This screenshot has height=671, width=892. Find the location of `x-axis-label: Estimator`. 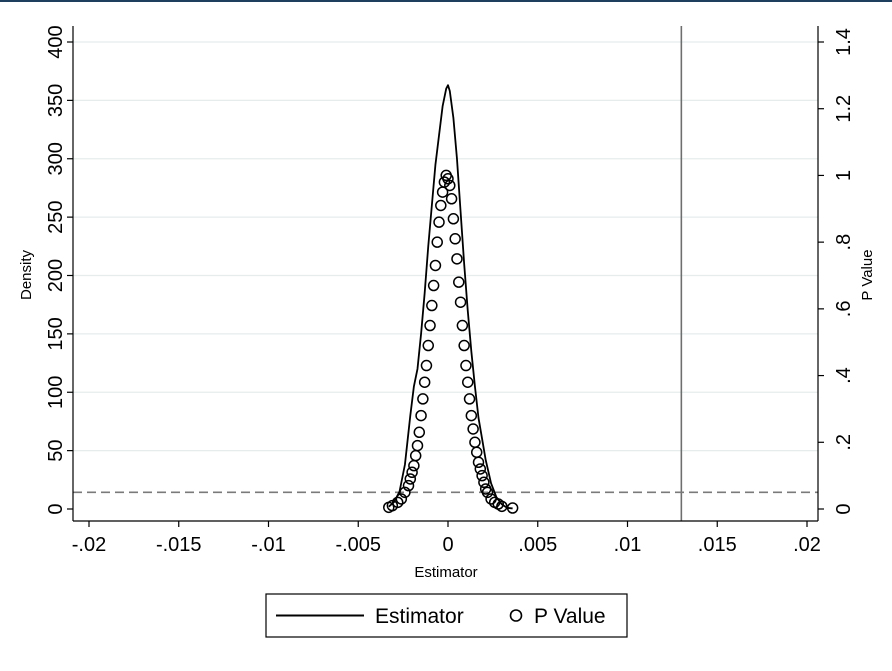

x-axis-label: Estimator is located at coordinates (445, 572).